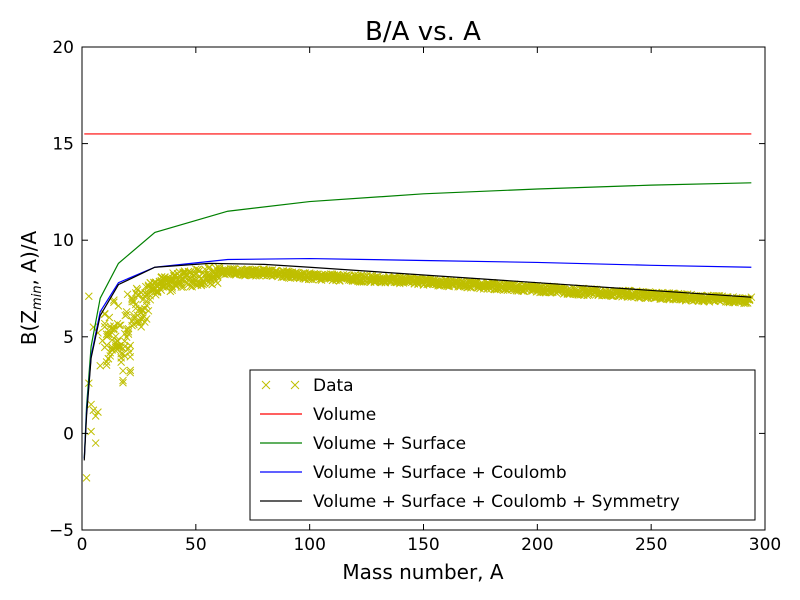 This screenshot has width=800, height=600. What do you see at coordinates (651, 545) in the screenshot?
I see `x-tick-label: 250` at bounding box center [651, 545].